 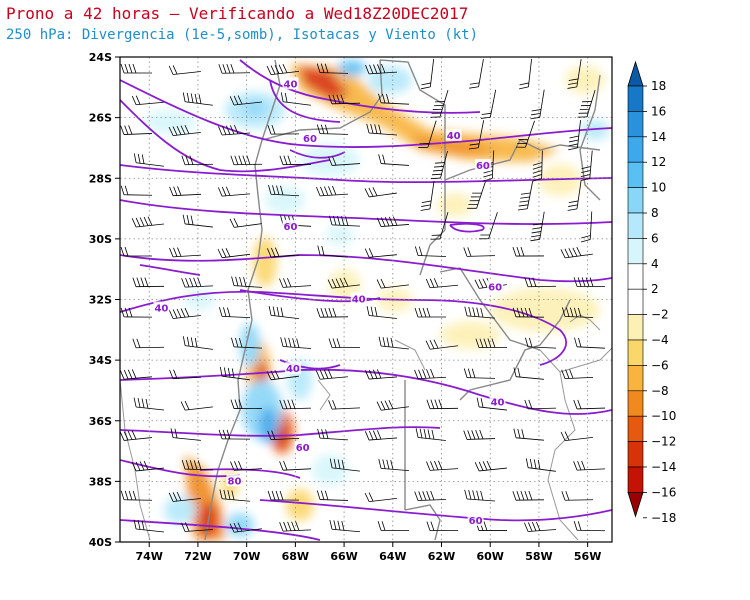 I want to click on colorbar-label: 2, so click(x=655, y=289).